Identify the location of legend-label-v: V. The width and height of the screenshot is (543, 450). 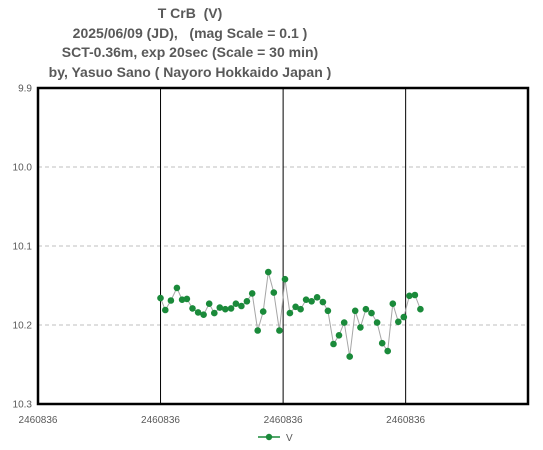
(289, 438).